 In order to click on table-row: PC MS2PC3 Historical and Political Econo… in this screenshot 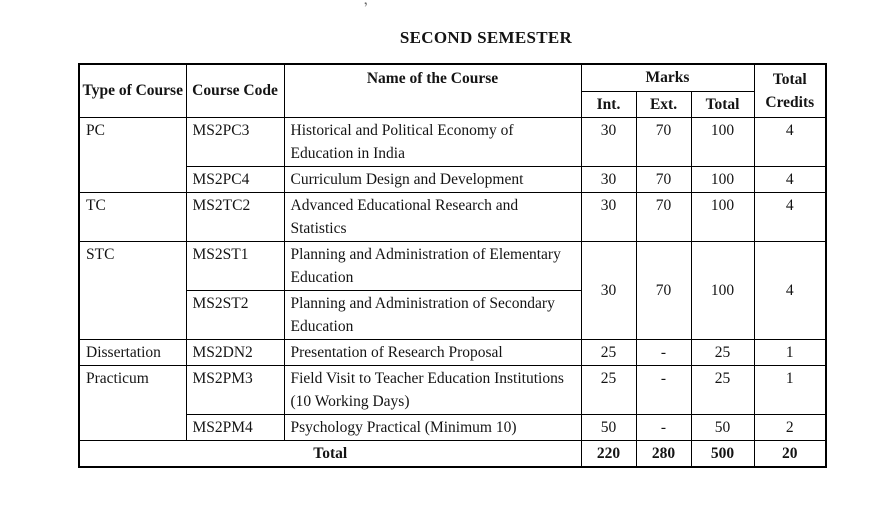, I will do `click(452, 154)`.